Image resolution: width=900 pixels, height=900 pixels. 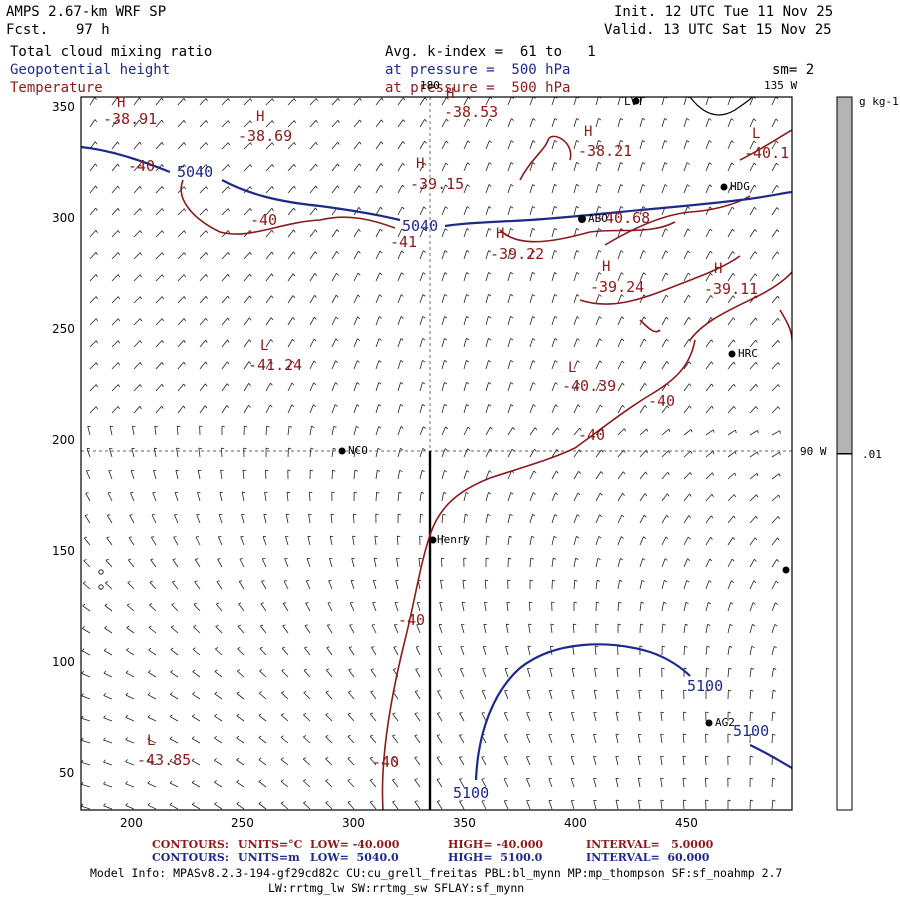 I want to click on station-label: LVT, so click(x=634, y=101).